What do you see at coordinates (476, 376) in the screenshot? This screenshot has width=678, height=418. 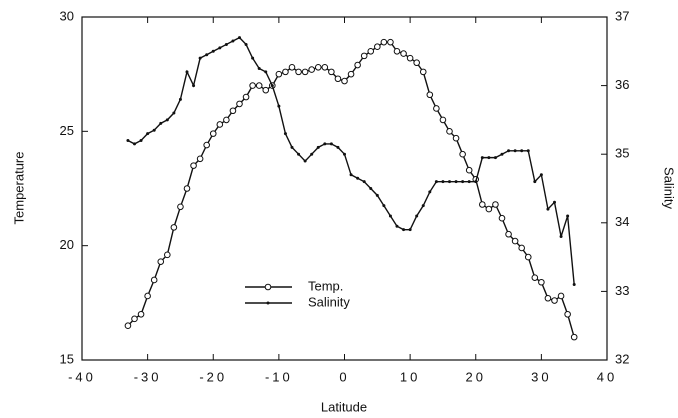 I see `x-tick-label: 20` at bounding box center [476, 376].